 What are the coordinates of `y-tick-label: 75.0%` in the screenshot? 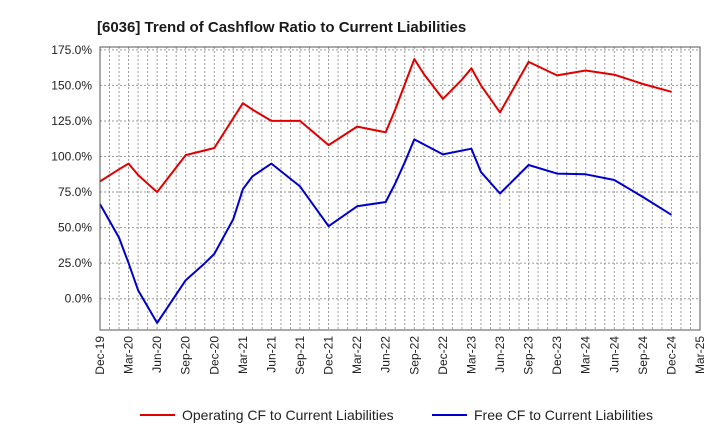 It's located at (75, 192).